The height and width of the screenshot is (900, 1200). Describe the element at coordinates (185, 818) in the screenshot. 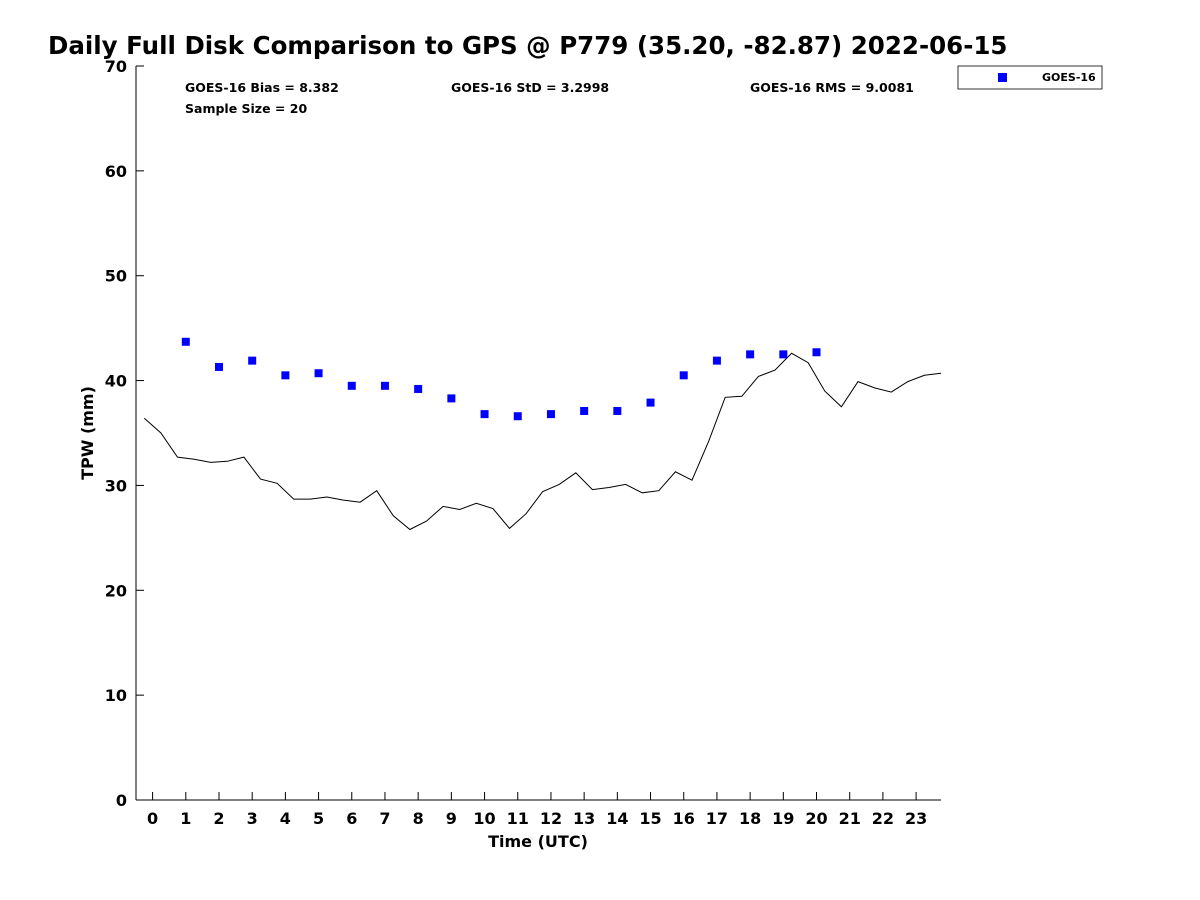

I see `x-tick-label: 1` at that location.